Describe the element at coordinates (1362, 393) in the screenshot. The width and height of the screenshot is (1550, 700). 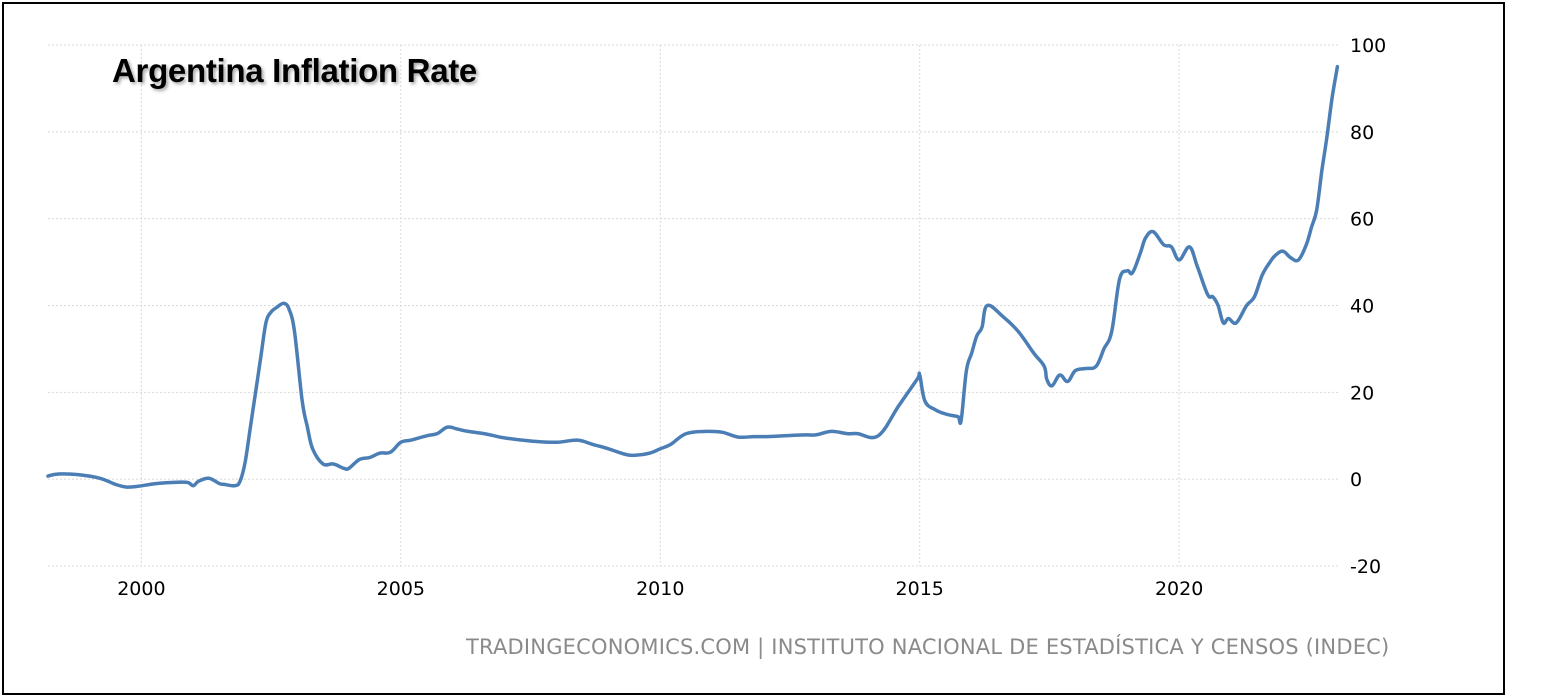
I see `y-tick-label: 20` at that location.